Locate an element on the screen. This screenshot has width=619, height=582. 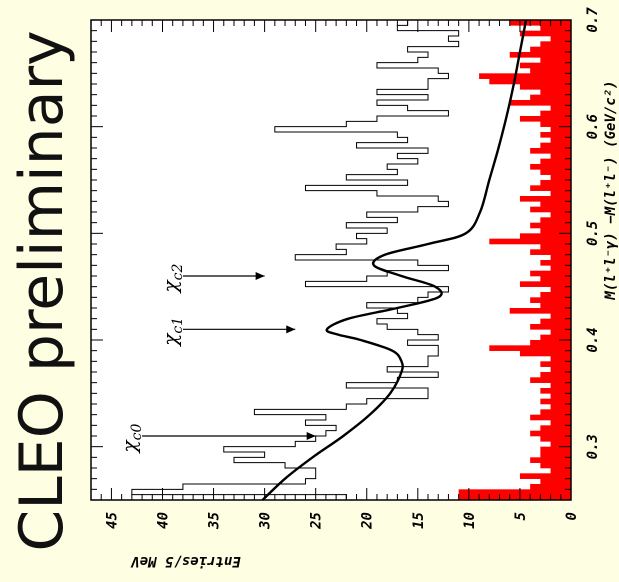
x-tick-label: 0.4 is located at coordinates (593, 339).